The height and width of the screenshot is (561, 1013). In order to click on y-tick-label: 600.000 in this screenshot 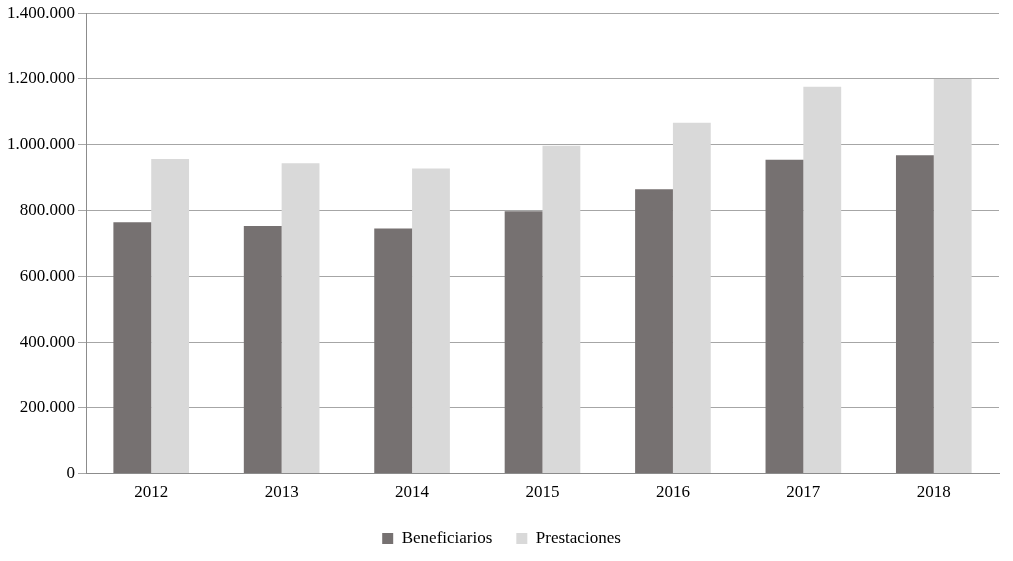, I will do `click(47, 275)`.